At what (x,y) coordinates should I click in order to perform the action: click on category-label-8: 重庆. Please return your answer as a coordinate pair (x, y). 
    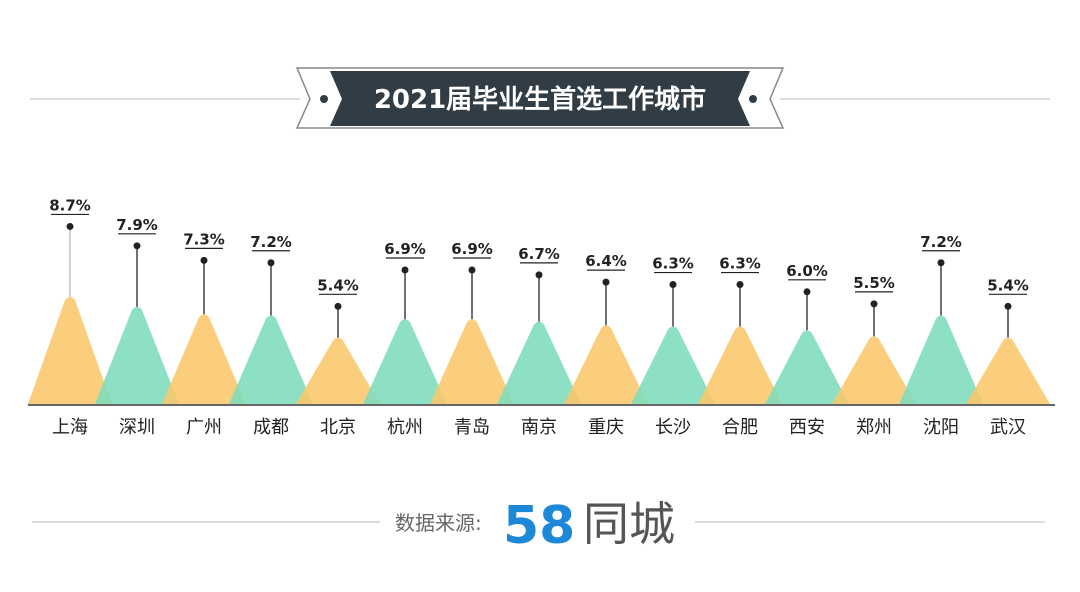
    Looking at the image, I should click on (606, 427).